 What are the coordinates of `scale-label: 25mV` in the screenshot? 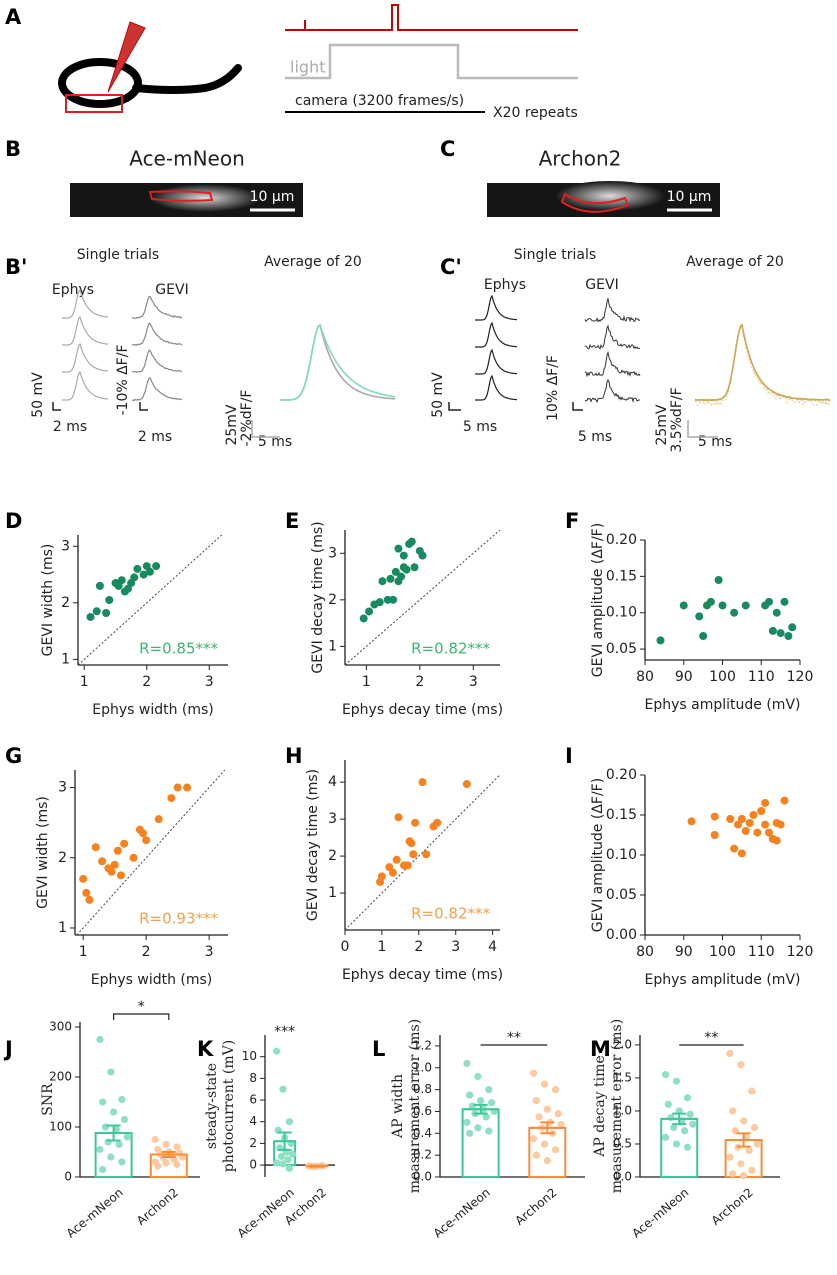 It's located at (662, 424).